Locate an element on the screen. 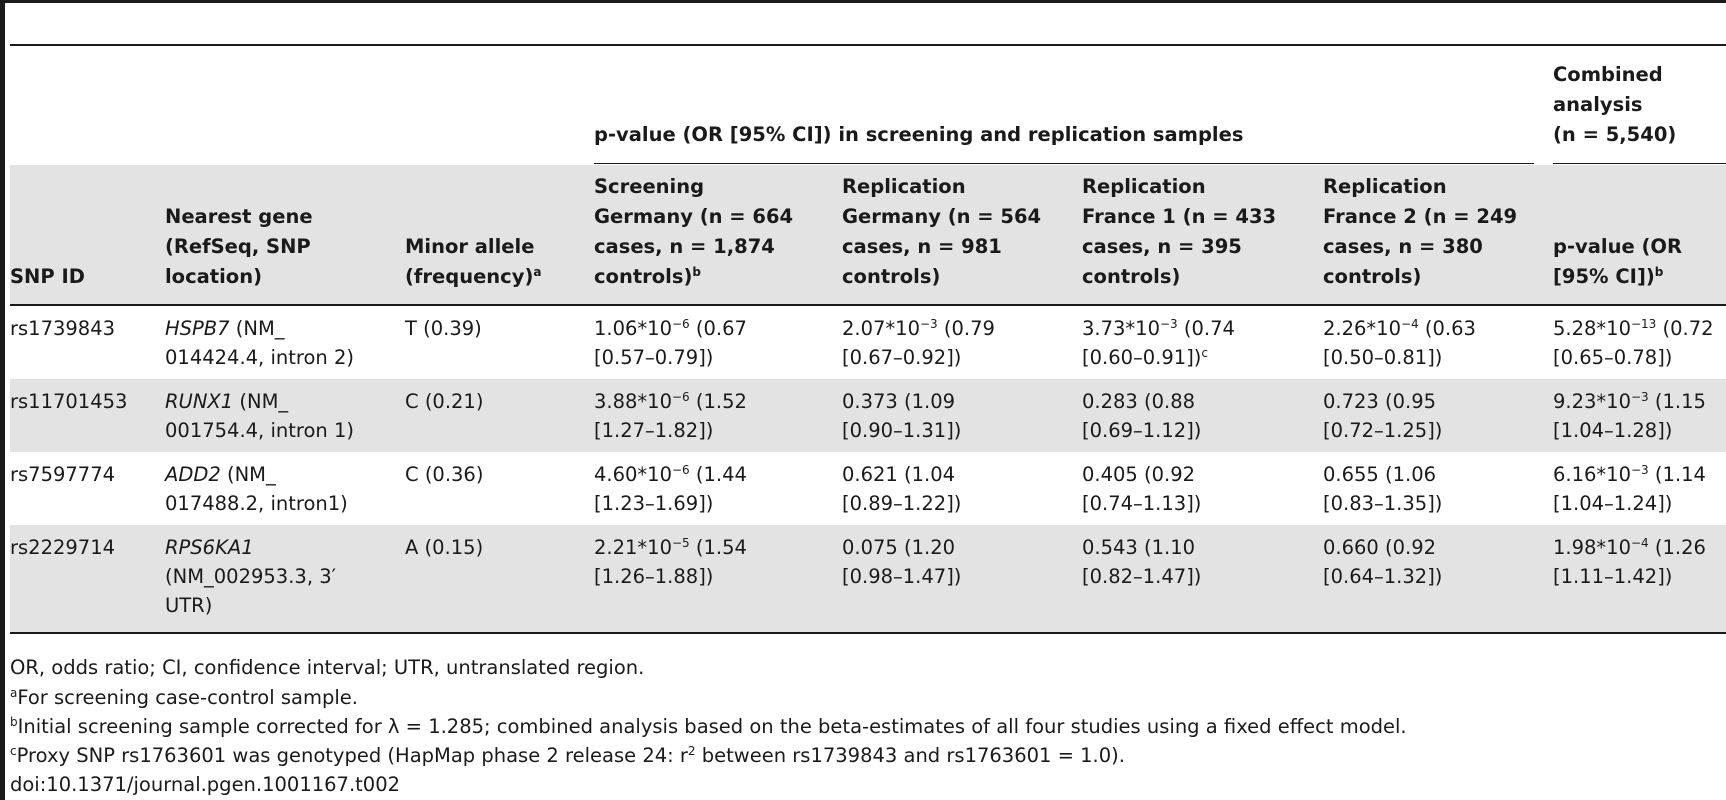 The image size is (1726, 800). cell-gene-line1: ADD2 (NM_ is located at coordinates (220, 474).